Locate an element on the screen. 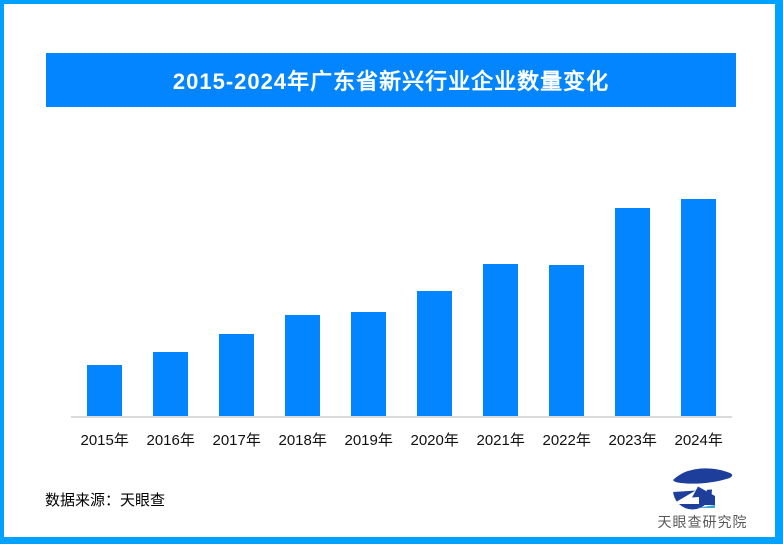 The width and height of the screenshot is (783, 544). bar-2022年 is located at coordinates (567, 341).